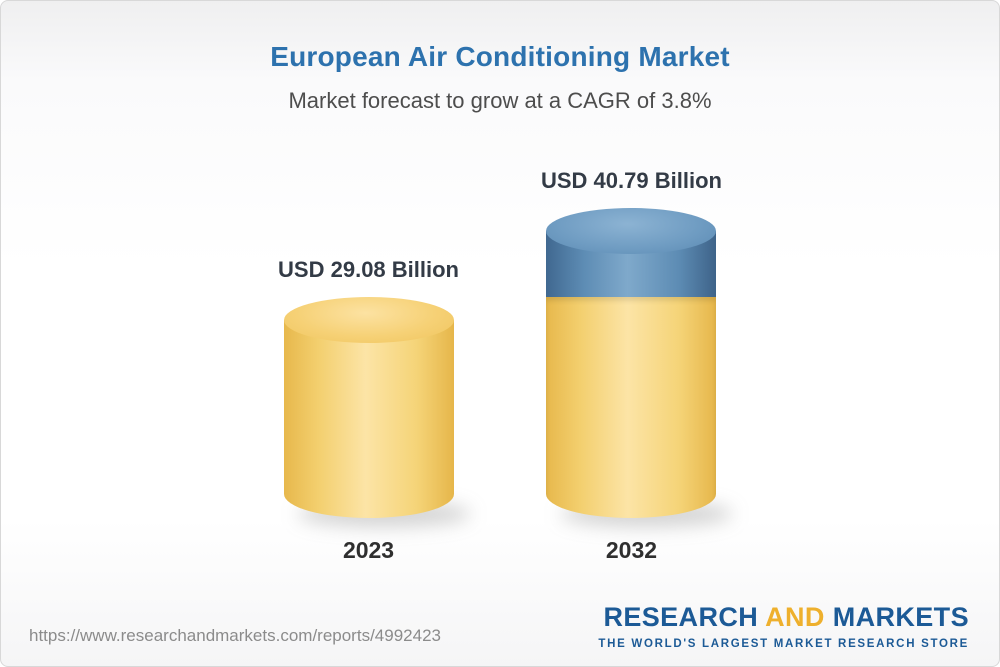 This screenshot has height=667, width=1000. I want to click on bar-2032: USD 40.79 Billion 2032, so click(637, 366).